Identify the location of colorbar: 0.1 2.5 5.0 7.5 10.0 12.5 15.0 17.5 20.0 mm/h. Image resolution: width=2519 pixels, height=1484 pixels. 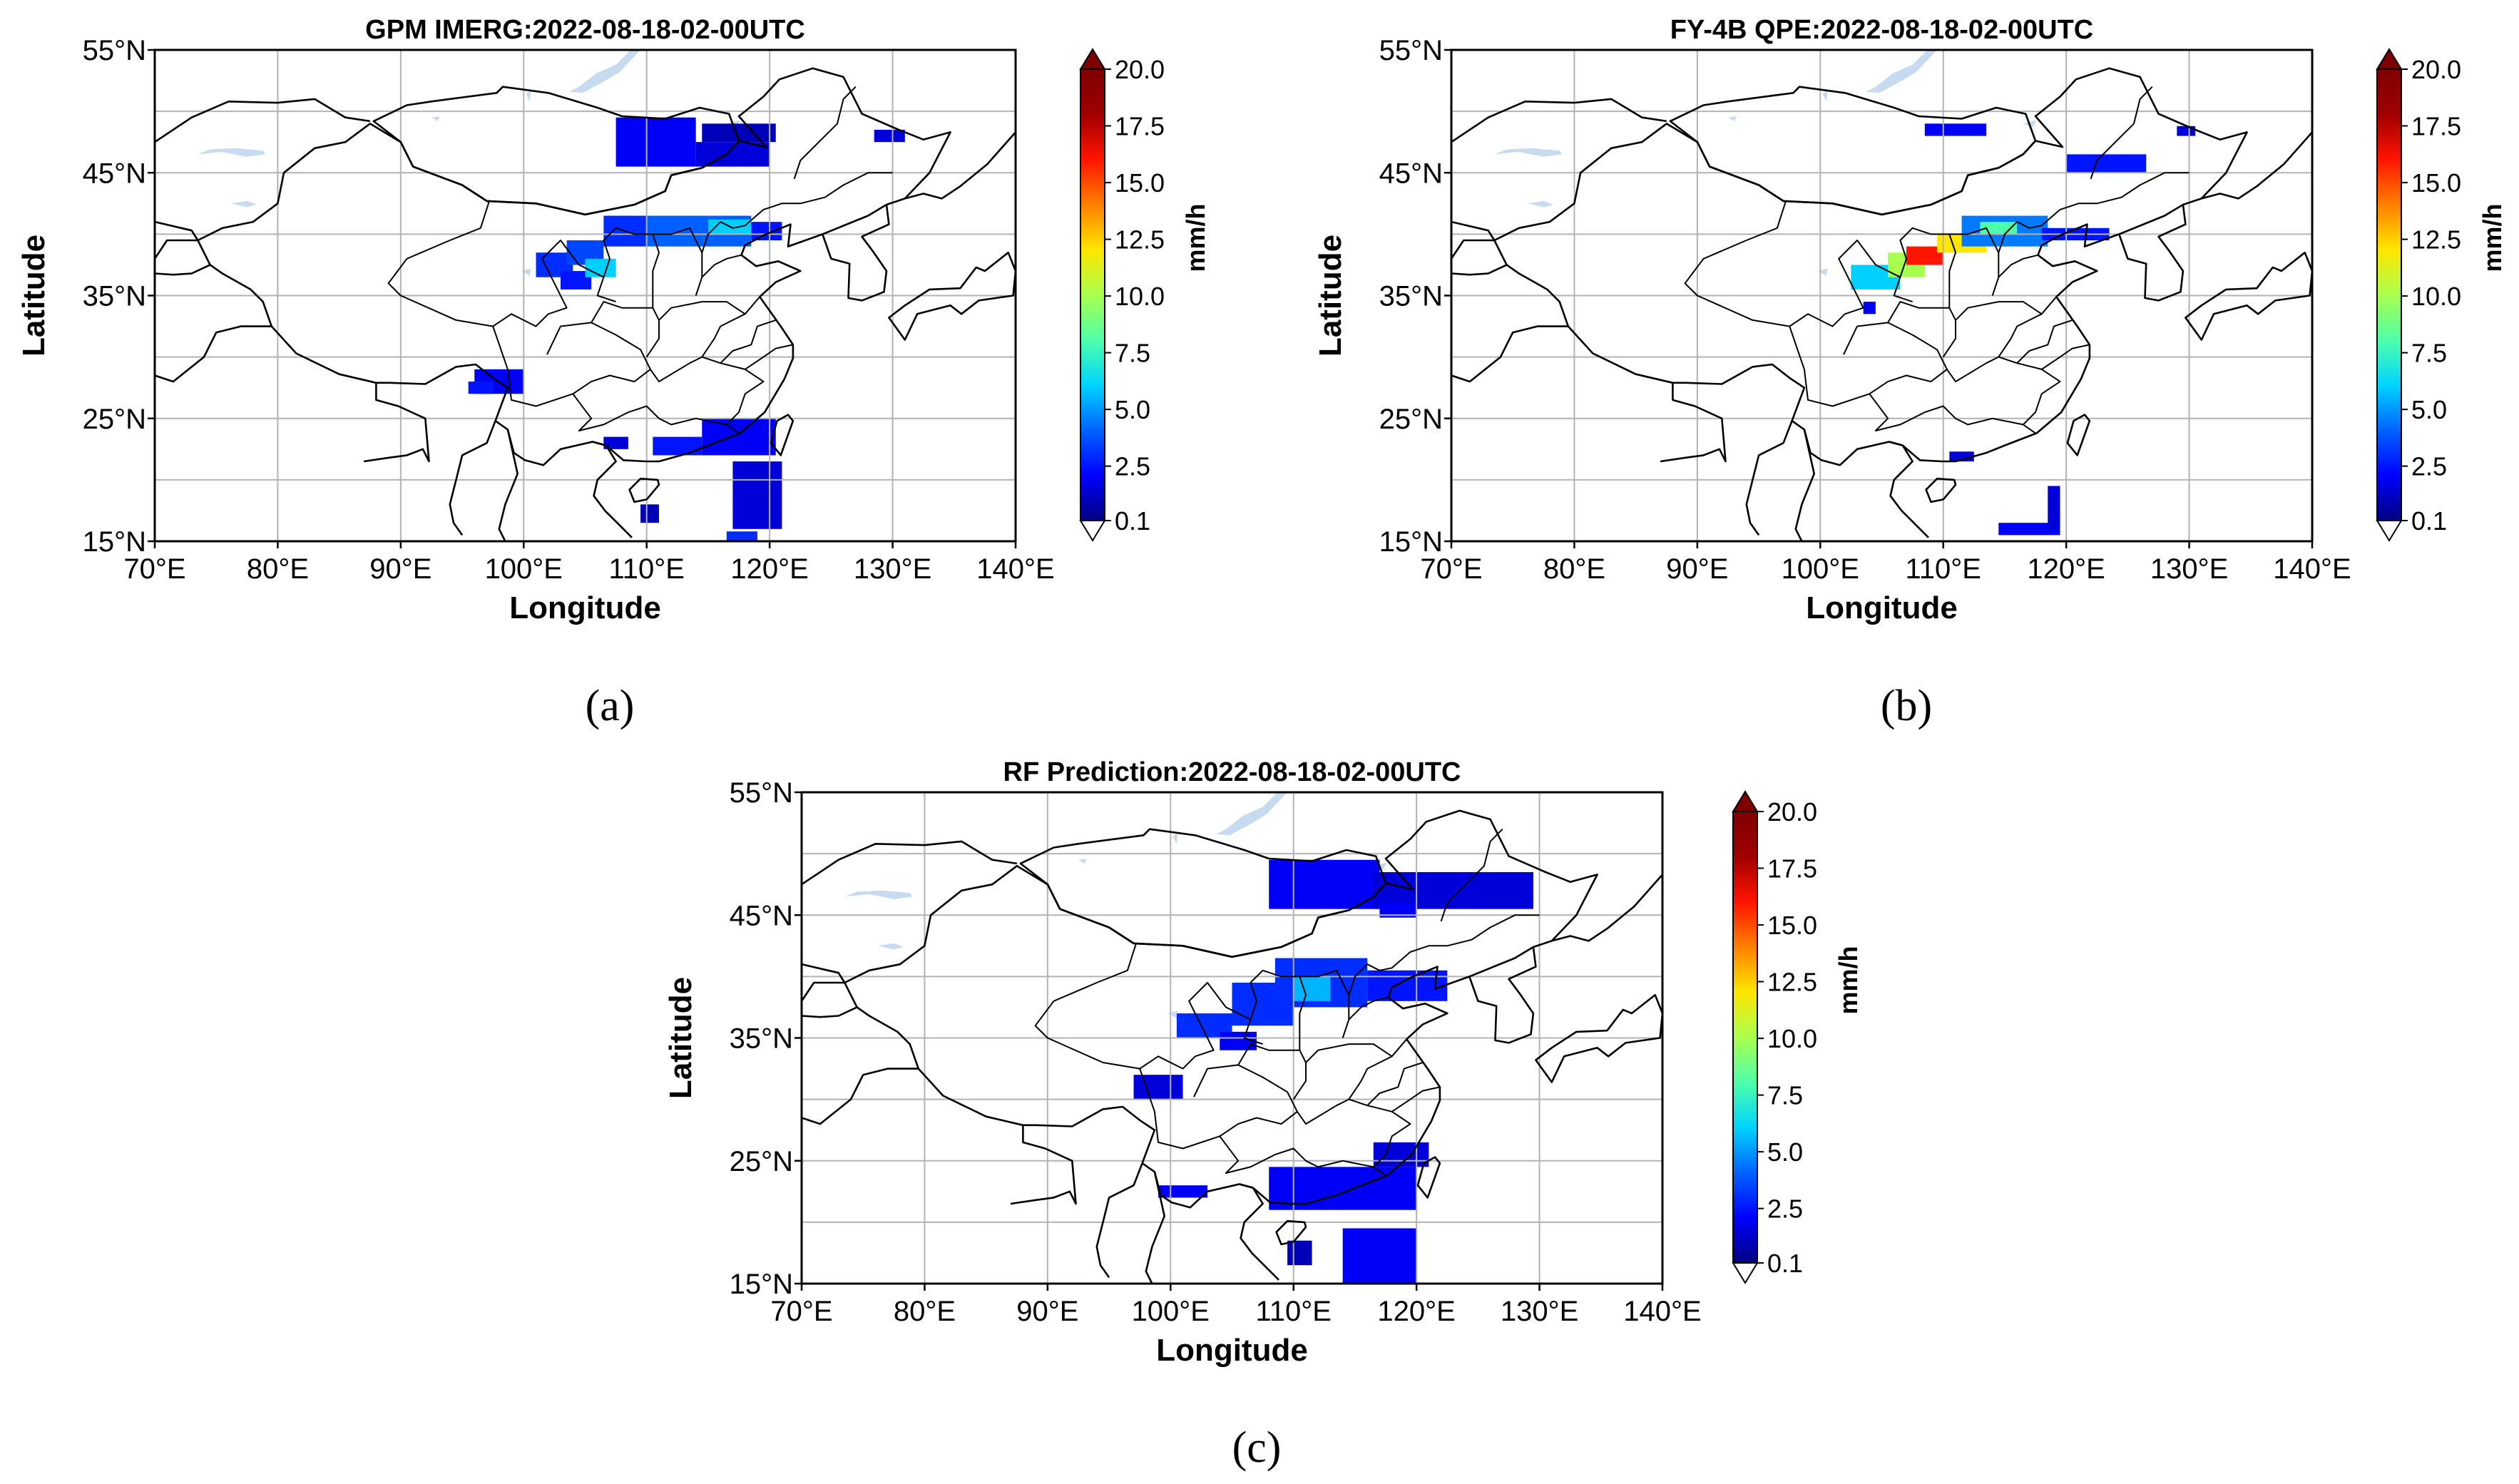
(1797, 1037).